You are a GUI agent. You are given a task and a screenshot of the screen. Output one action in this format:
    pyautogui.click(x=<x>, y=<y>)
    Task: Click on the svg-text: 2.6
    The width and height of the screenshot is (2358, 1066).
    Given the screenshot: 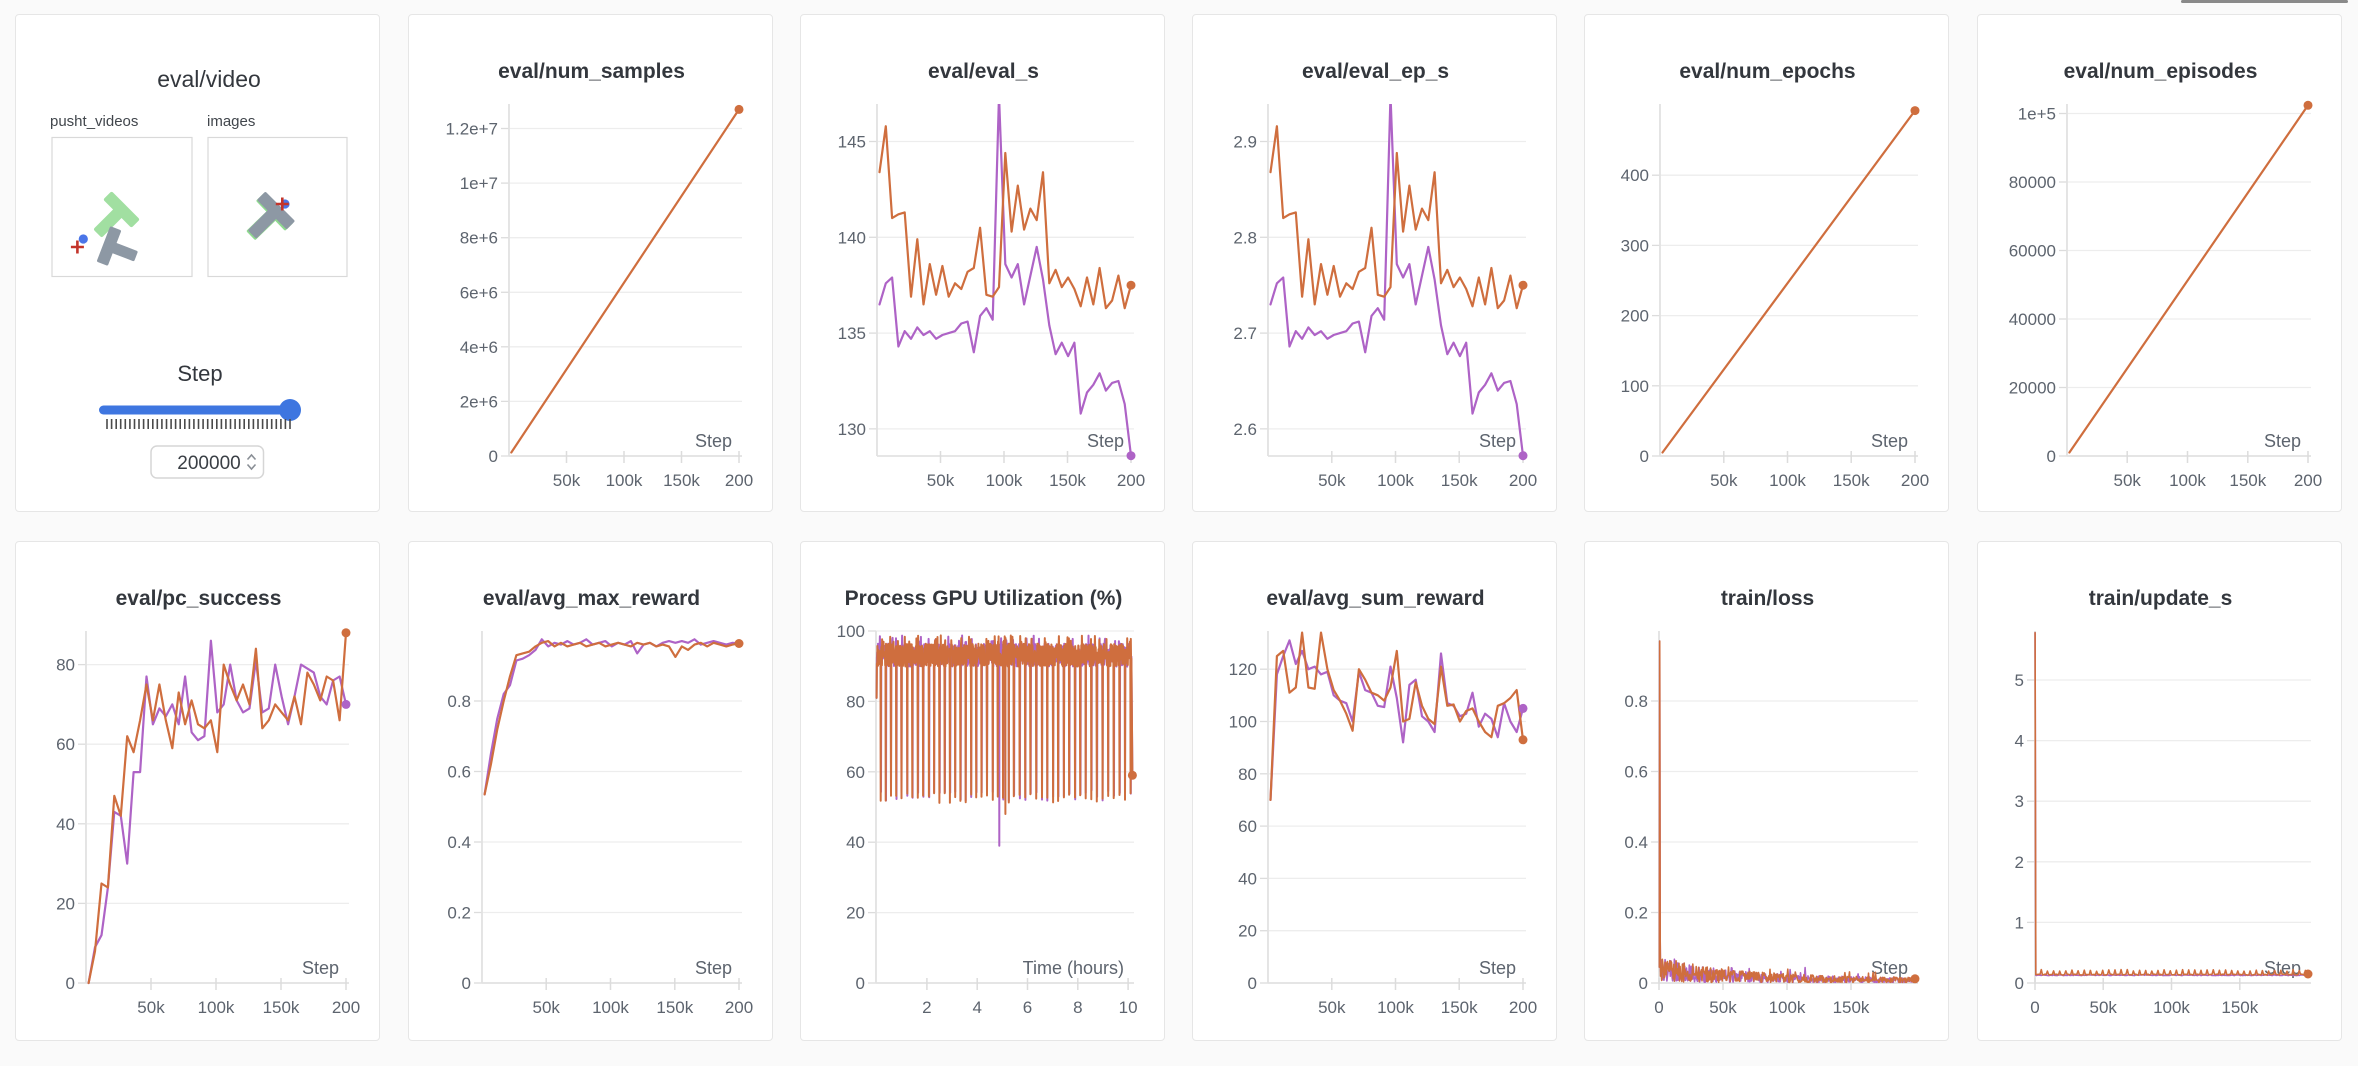 What is the action you would take?
    pyautogui.click(x=1245, y=429)
    